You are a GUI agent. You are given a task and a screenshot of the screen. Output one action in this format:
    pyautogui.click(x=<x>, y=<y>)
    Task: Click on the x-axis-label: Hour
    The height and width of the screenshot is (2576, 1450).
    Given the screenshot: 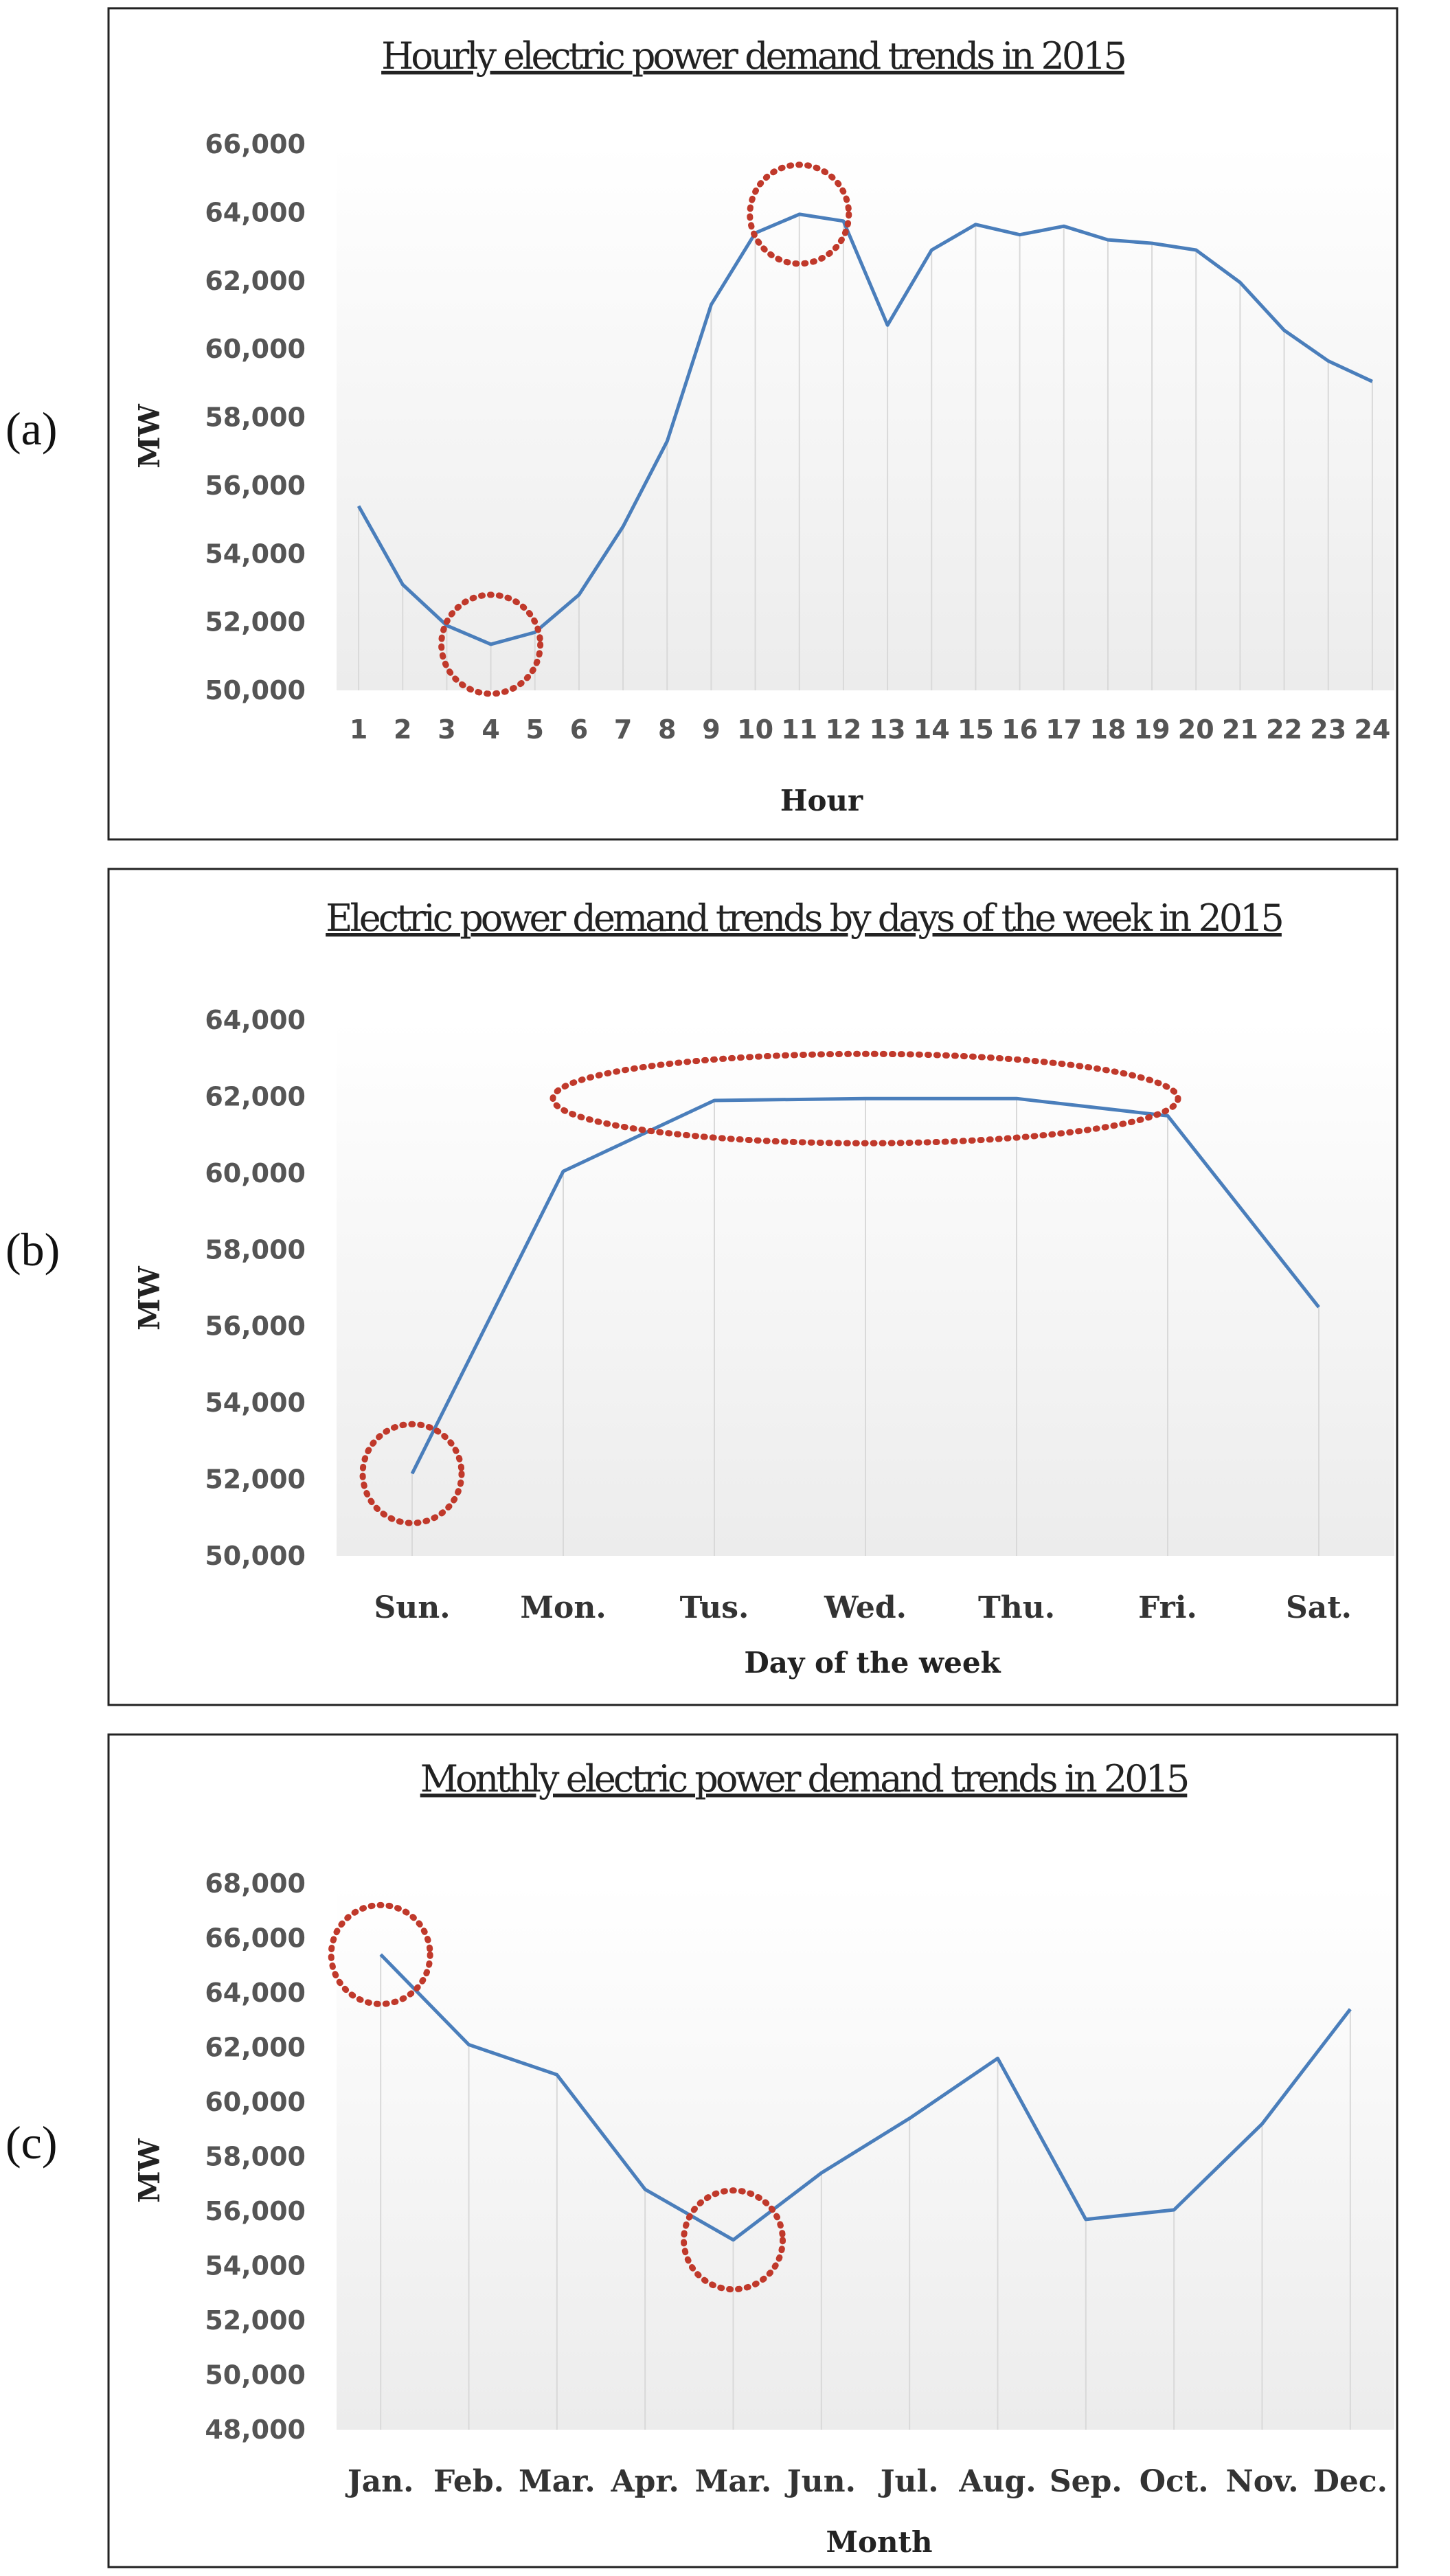 What is the action you would take?
    pyautogui.click(x=821, y=800)
    